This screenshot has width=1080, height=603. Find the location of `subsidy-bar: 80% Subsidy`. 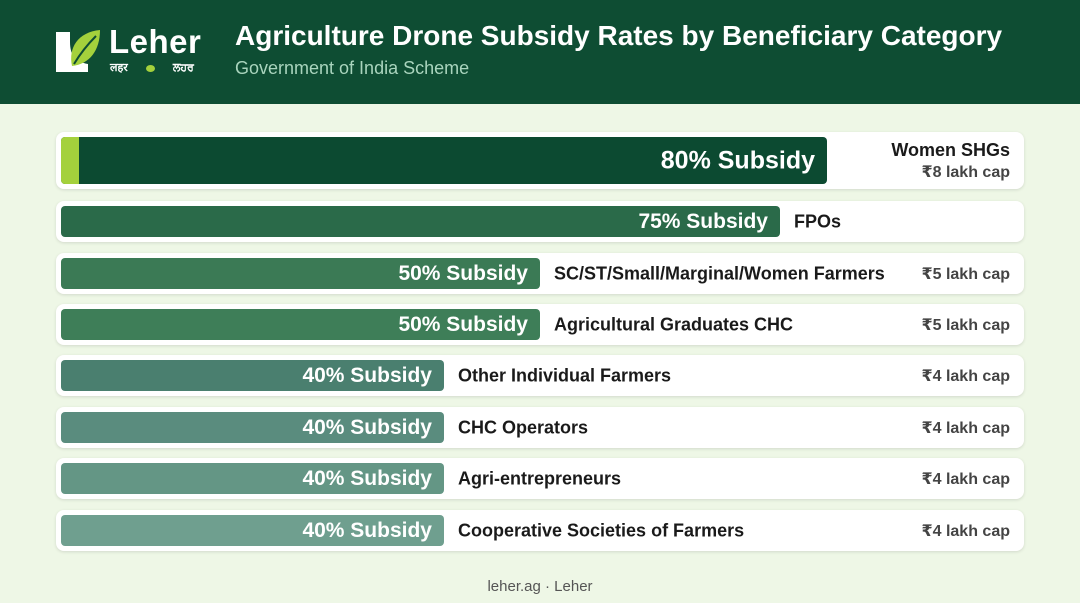

subsidy-bar: 80% Subsidy is located at coordinates (444, 160).